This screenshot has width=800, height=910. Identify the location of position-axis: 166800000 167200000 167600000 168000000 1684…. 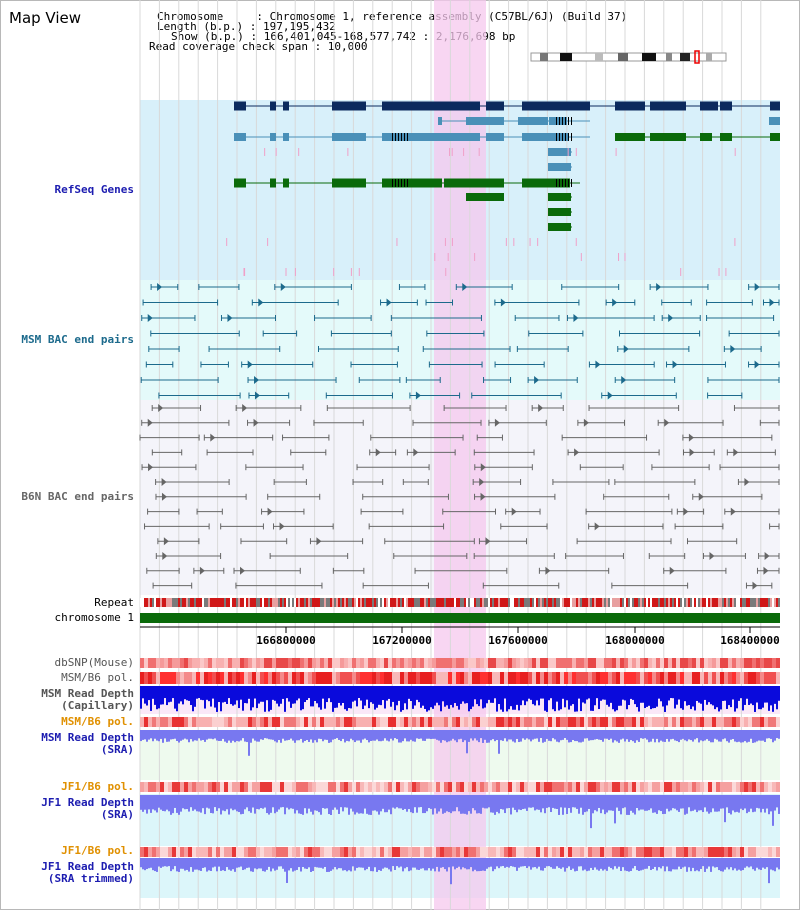
(460, 636).